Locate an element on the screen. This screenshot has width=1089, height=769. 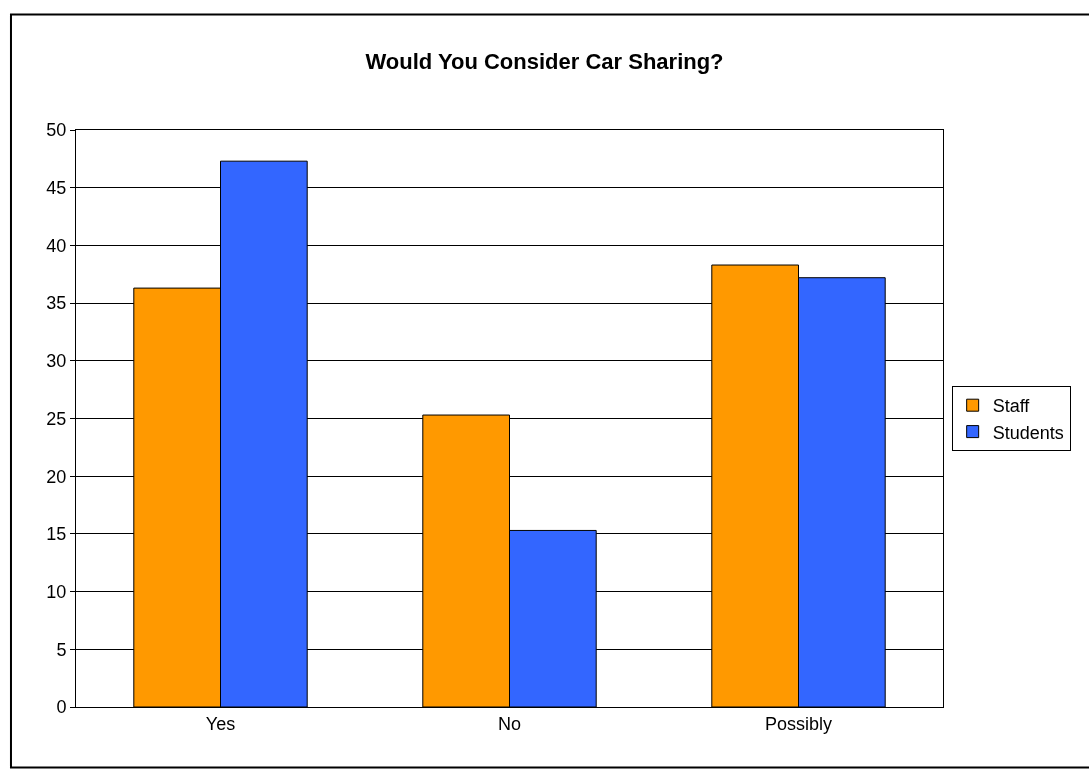
x-tick-label: No is located at coordinates (509, 723).